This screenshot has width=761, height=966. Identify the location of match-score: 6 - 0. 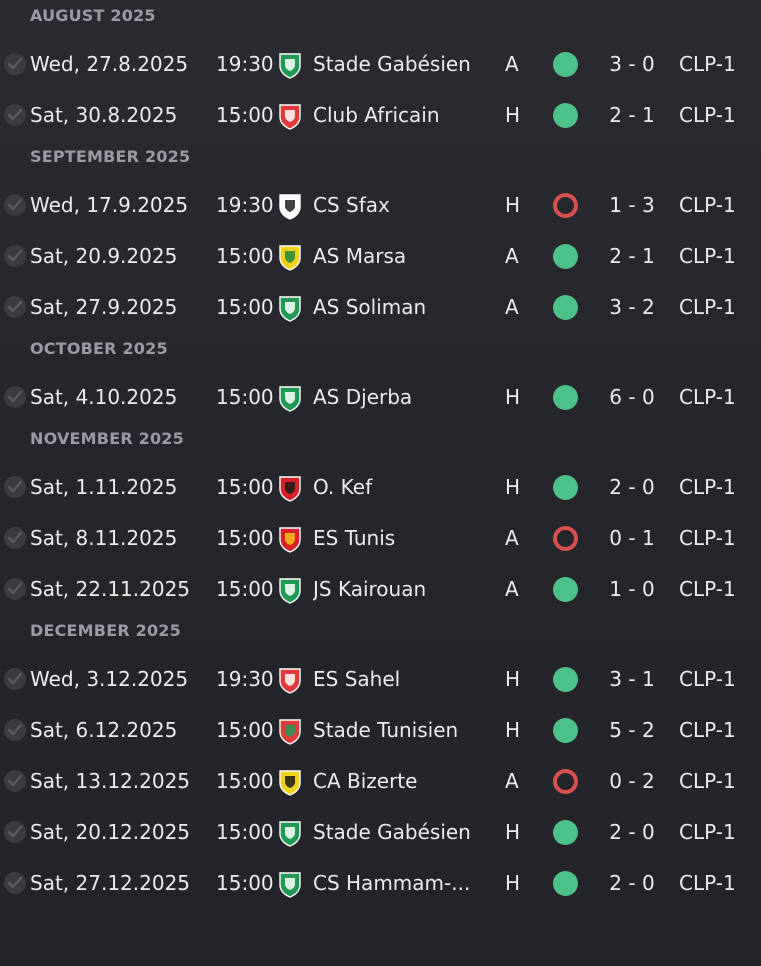
(632, 397).